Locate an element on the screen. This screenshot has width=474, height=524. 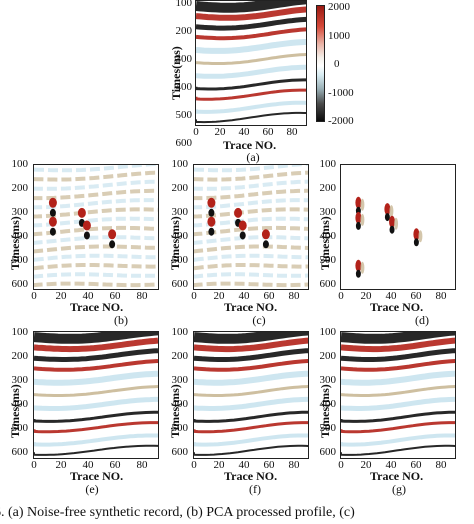
colorbar is located at coordinates (320, 63).